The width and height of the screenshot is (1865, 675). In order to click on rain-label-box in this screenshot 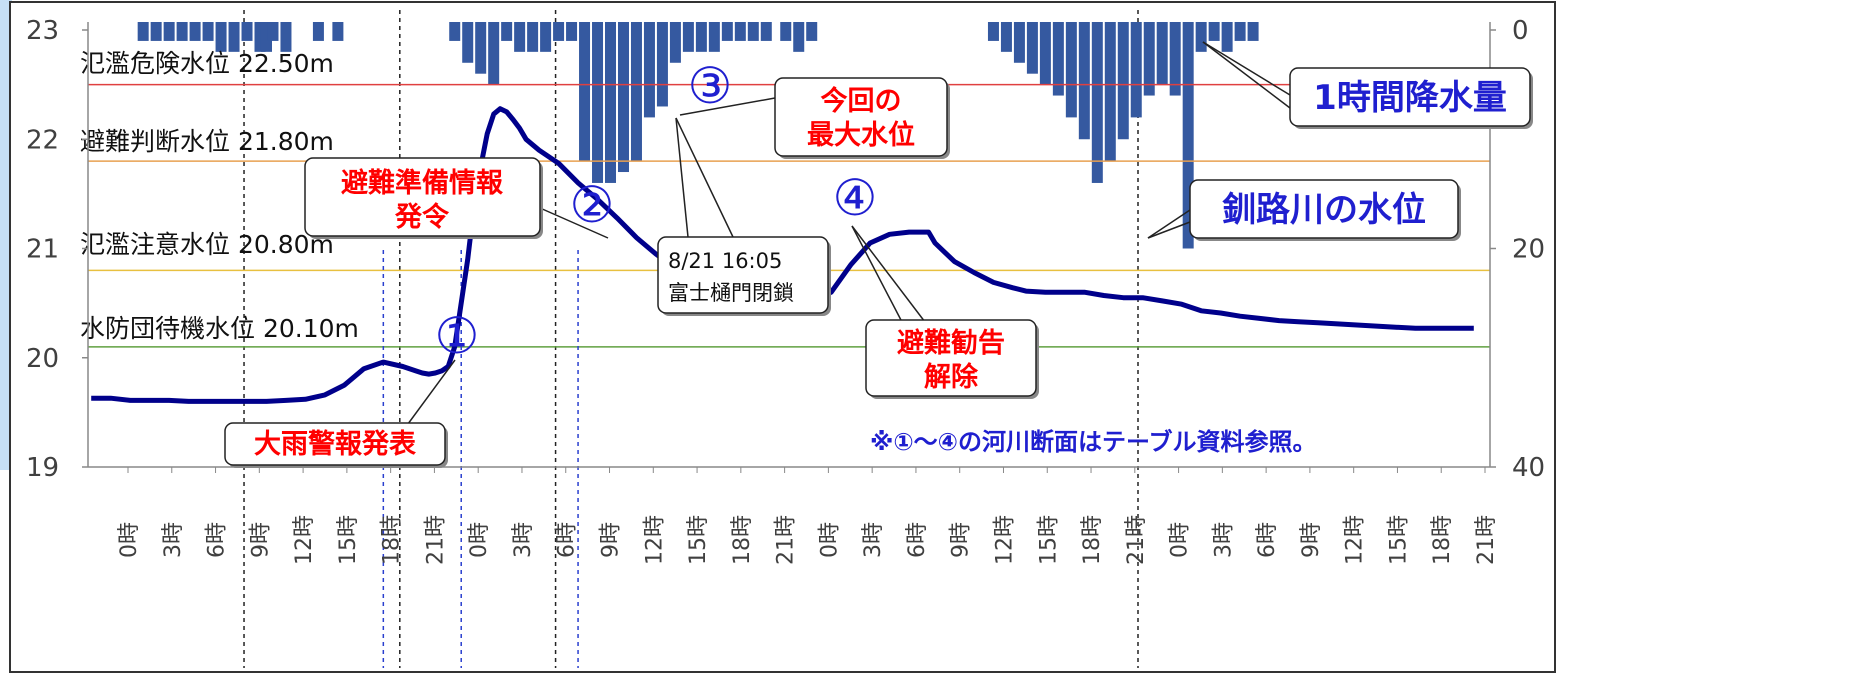, I will do `click(1410, 97)`.